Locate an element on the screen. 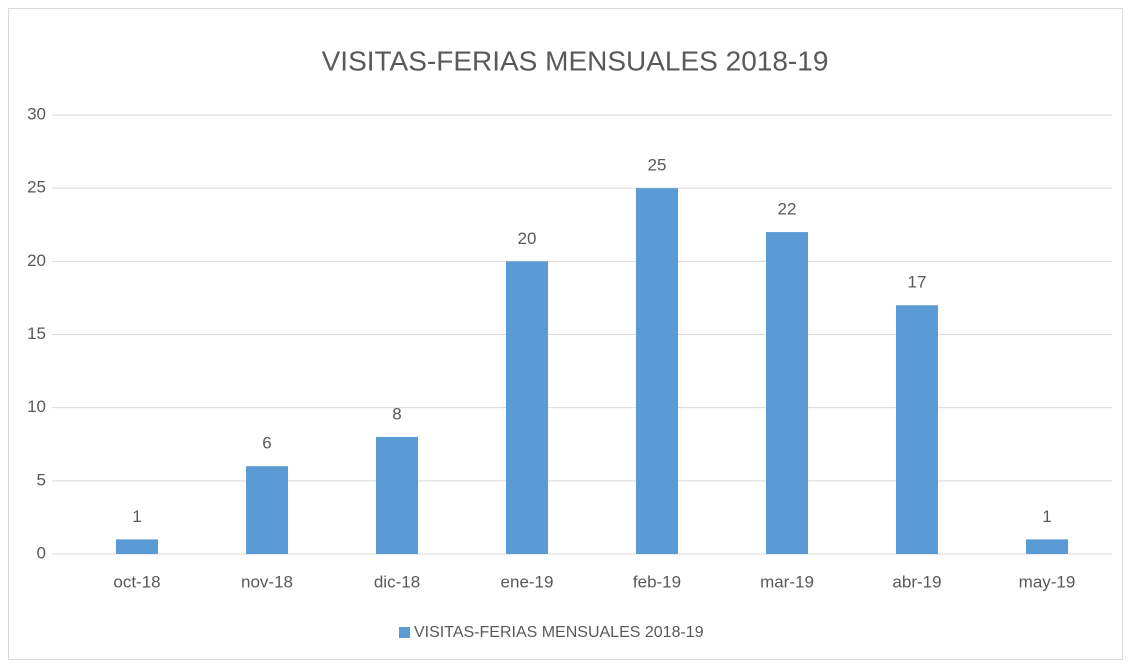 The height and width of the screenshot is (669, 1131). x-tick-label: nov-18 is located at coordinates (267, 581).